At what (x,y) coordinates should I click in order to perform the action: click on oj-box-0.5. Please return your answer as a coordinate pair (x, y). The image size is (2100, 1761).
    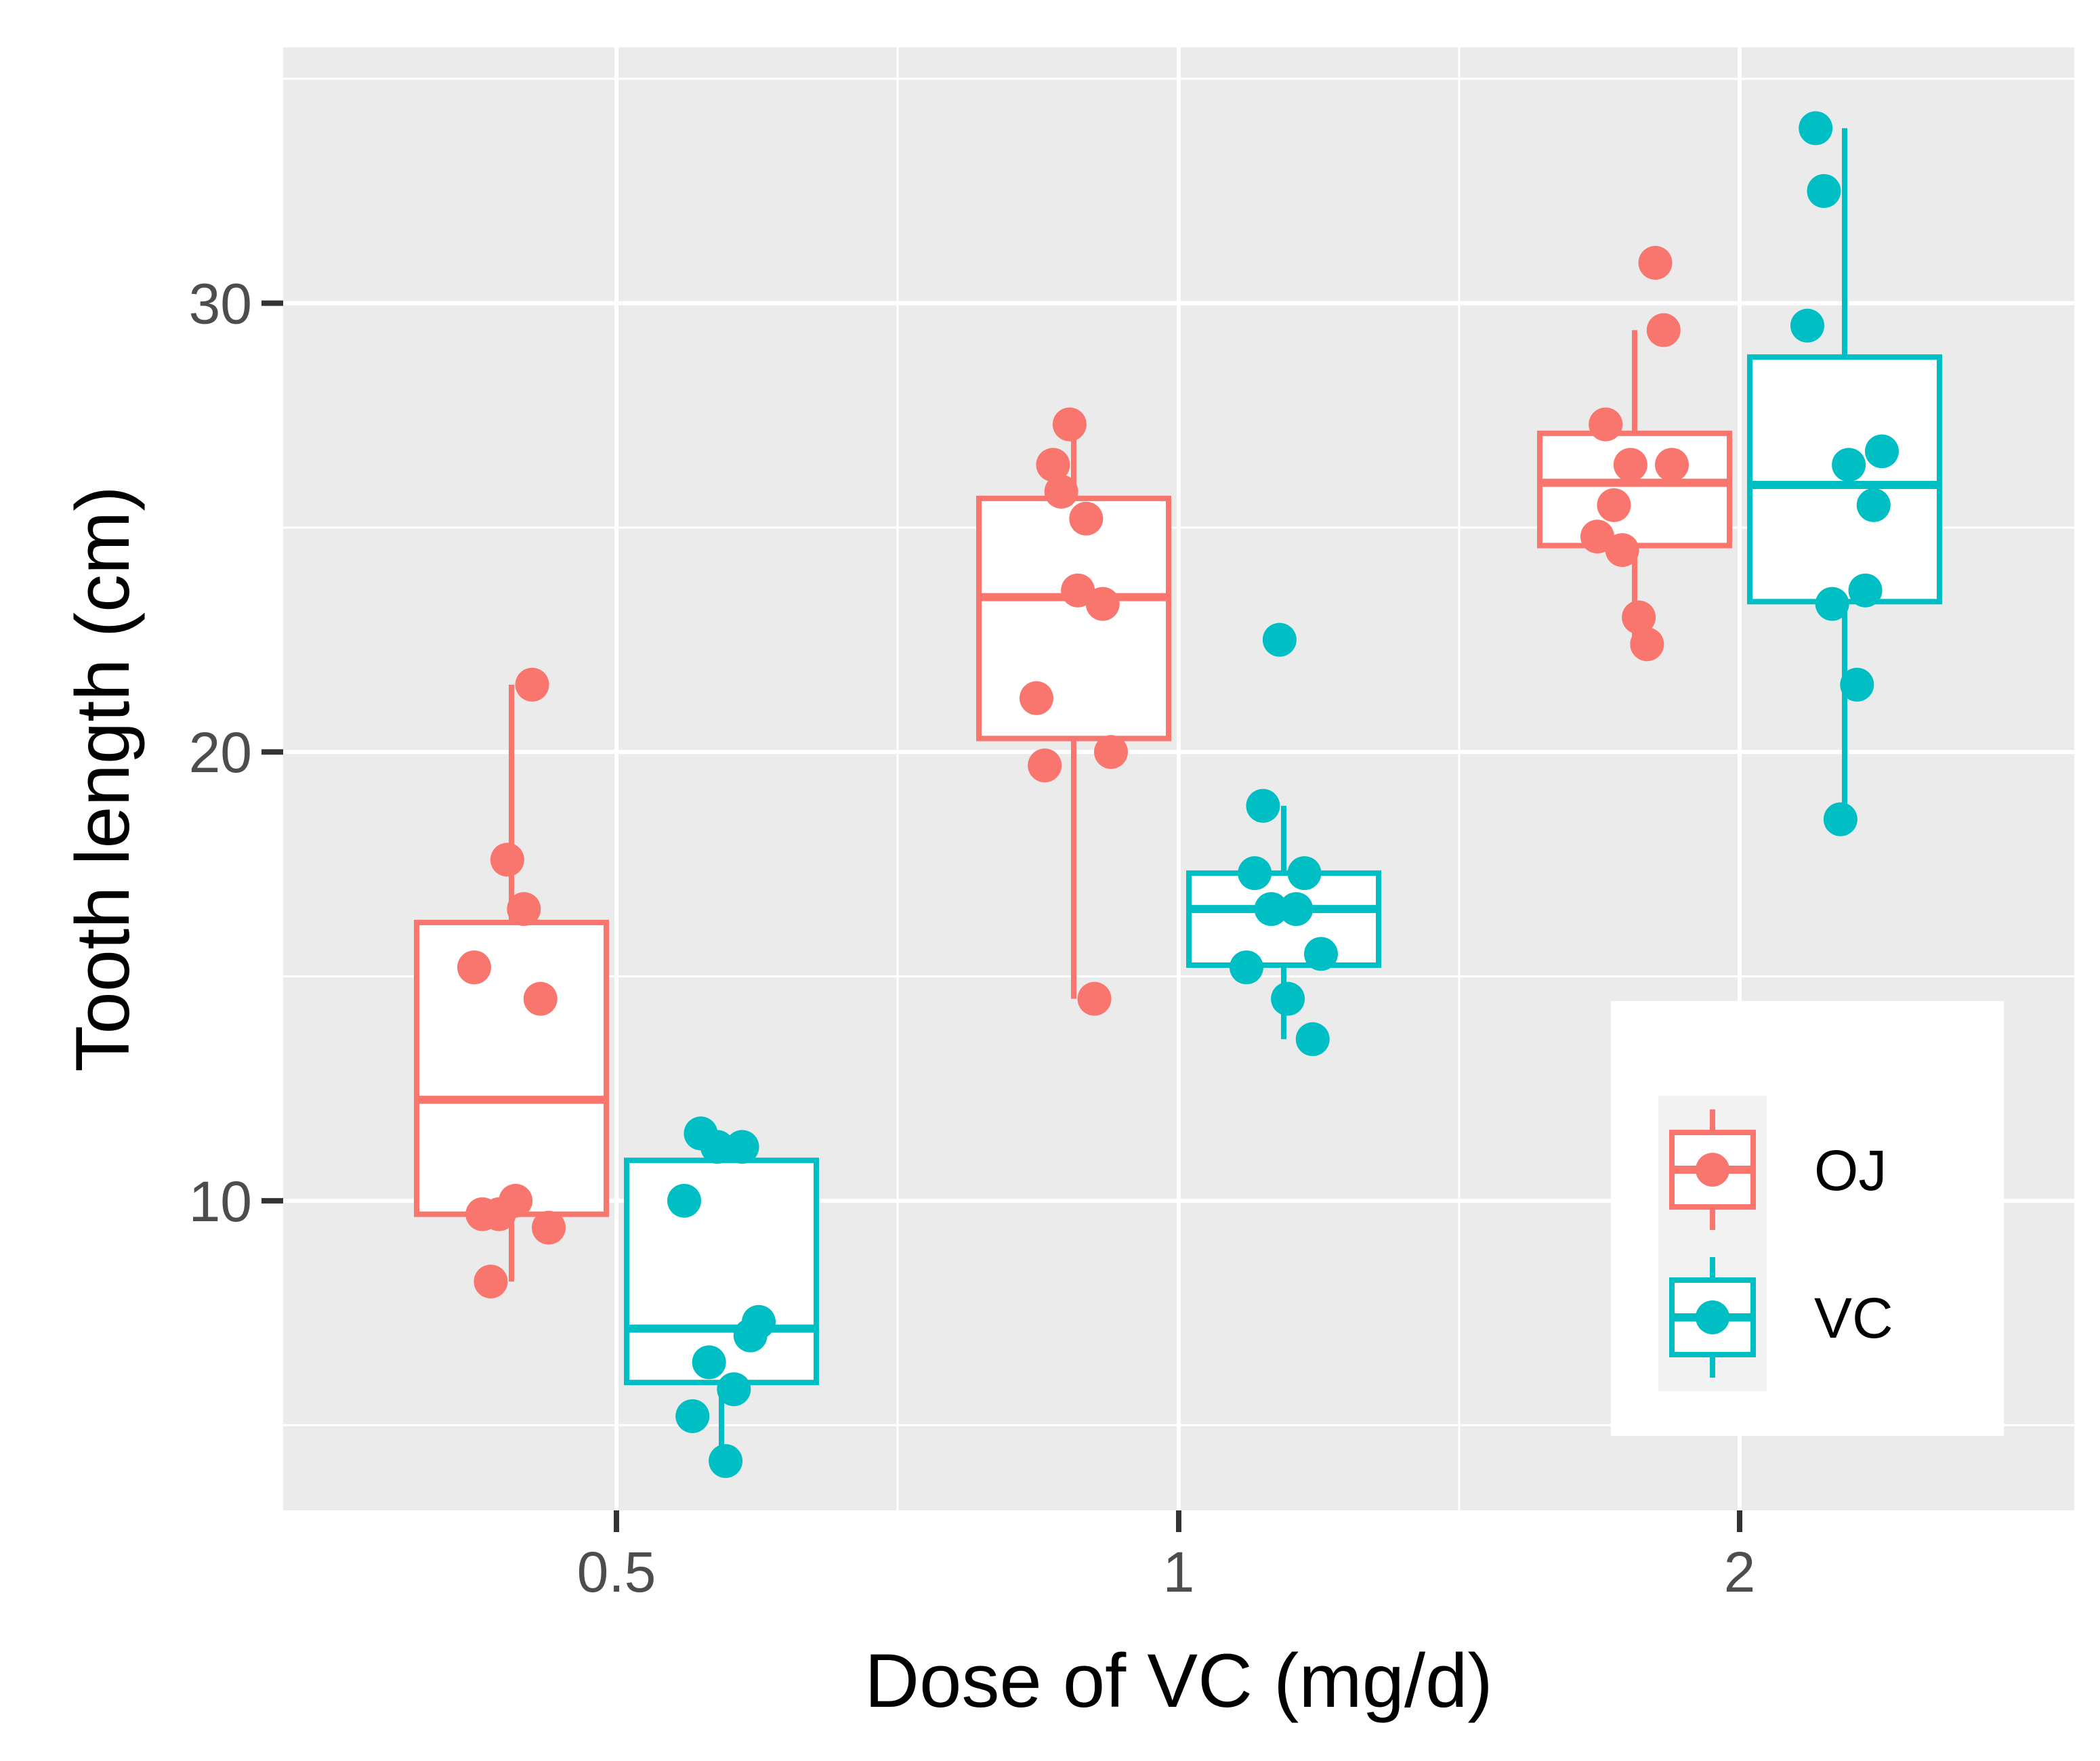
    Looking at the image, I should click on (512, 1068).